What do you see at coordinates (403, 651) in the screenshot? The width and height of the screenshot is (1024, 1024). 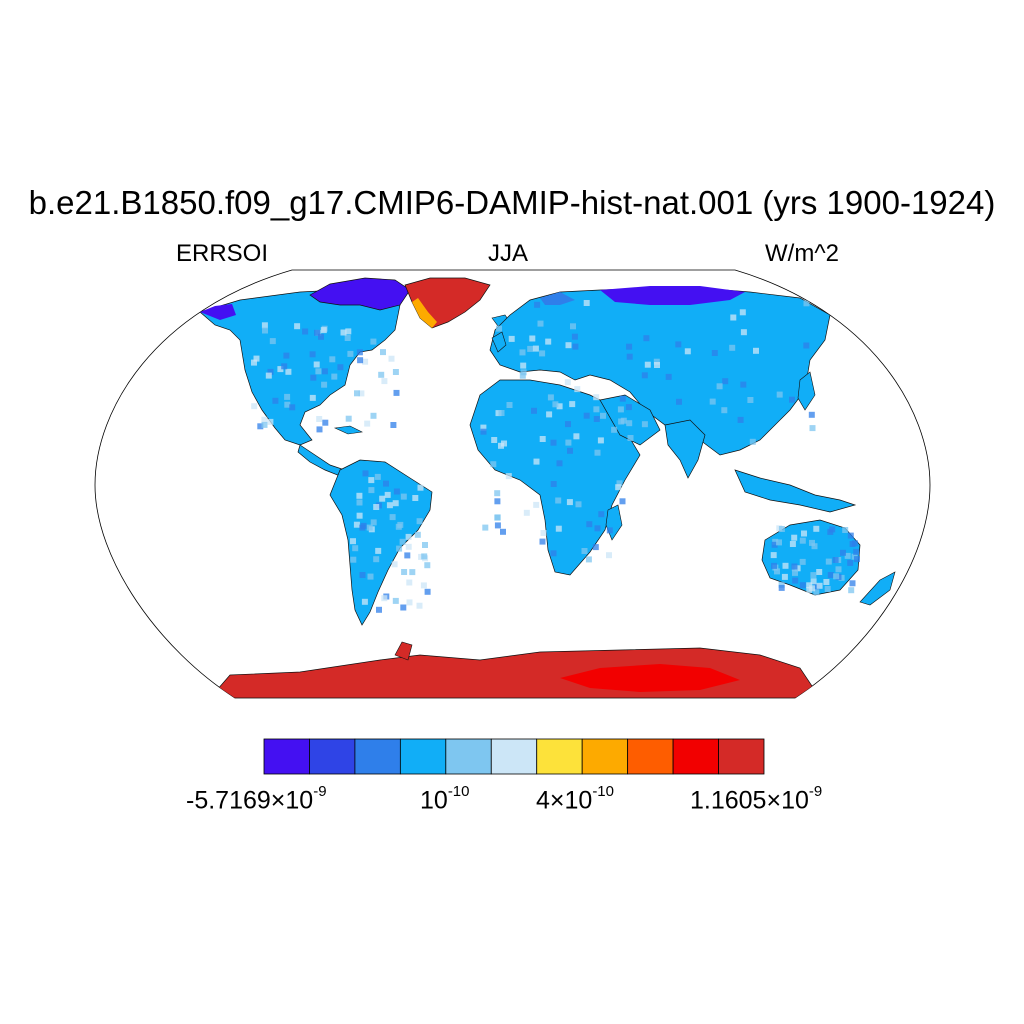 I see `antarctic-peninsula` at bounding box center [403, 651].